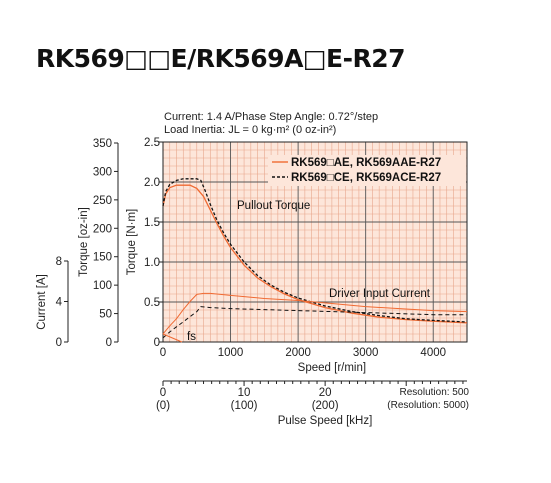 The height and width of the screenshot is (483, 551). I want to click on current-tick-label: 8, so click(59, 262).